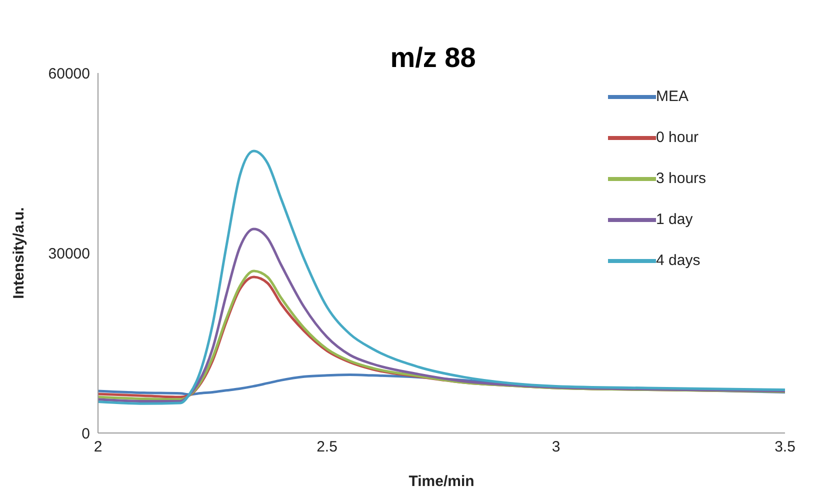 Image resolution: width=825 pixels, height=503 pixels. What do you see at coordinates (441, 481) in the screenshot?
I see `x-axis-title: Time/min` at bounding box center [441, 481].